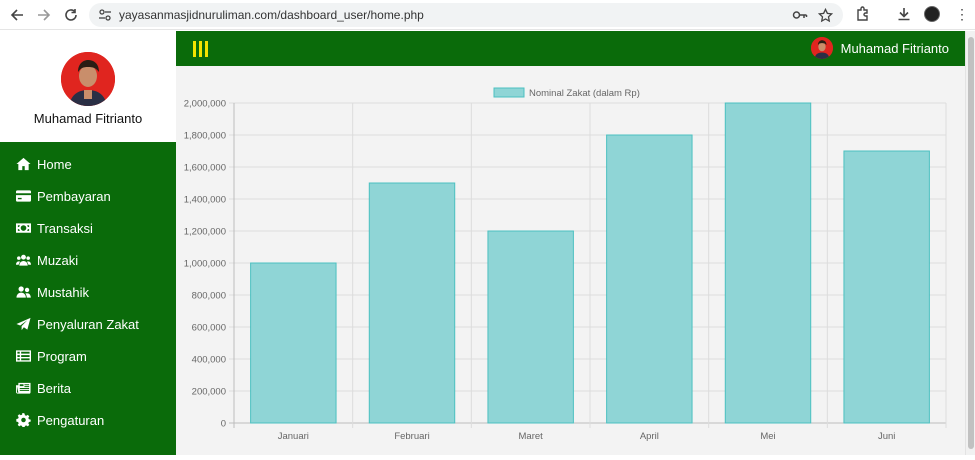 This screenshot has width=975, height=460. I want to click on bookmark-star-icon, so click(825, 15).